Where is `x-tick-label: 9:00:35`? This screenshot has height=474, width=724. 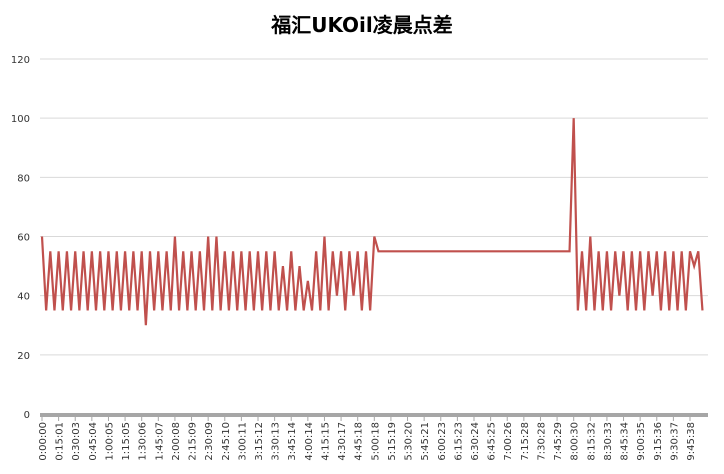 x-tick-label: 9:00:35 is located at coordinates (641, 441).